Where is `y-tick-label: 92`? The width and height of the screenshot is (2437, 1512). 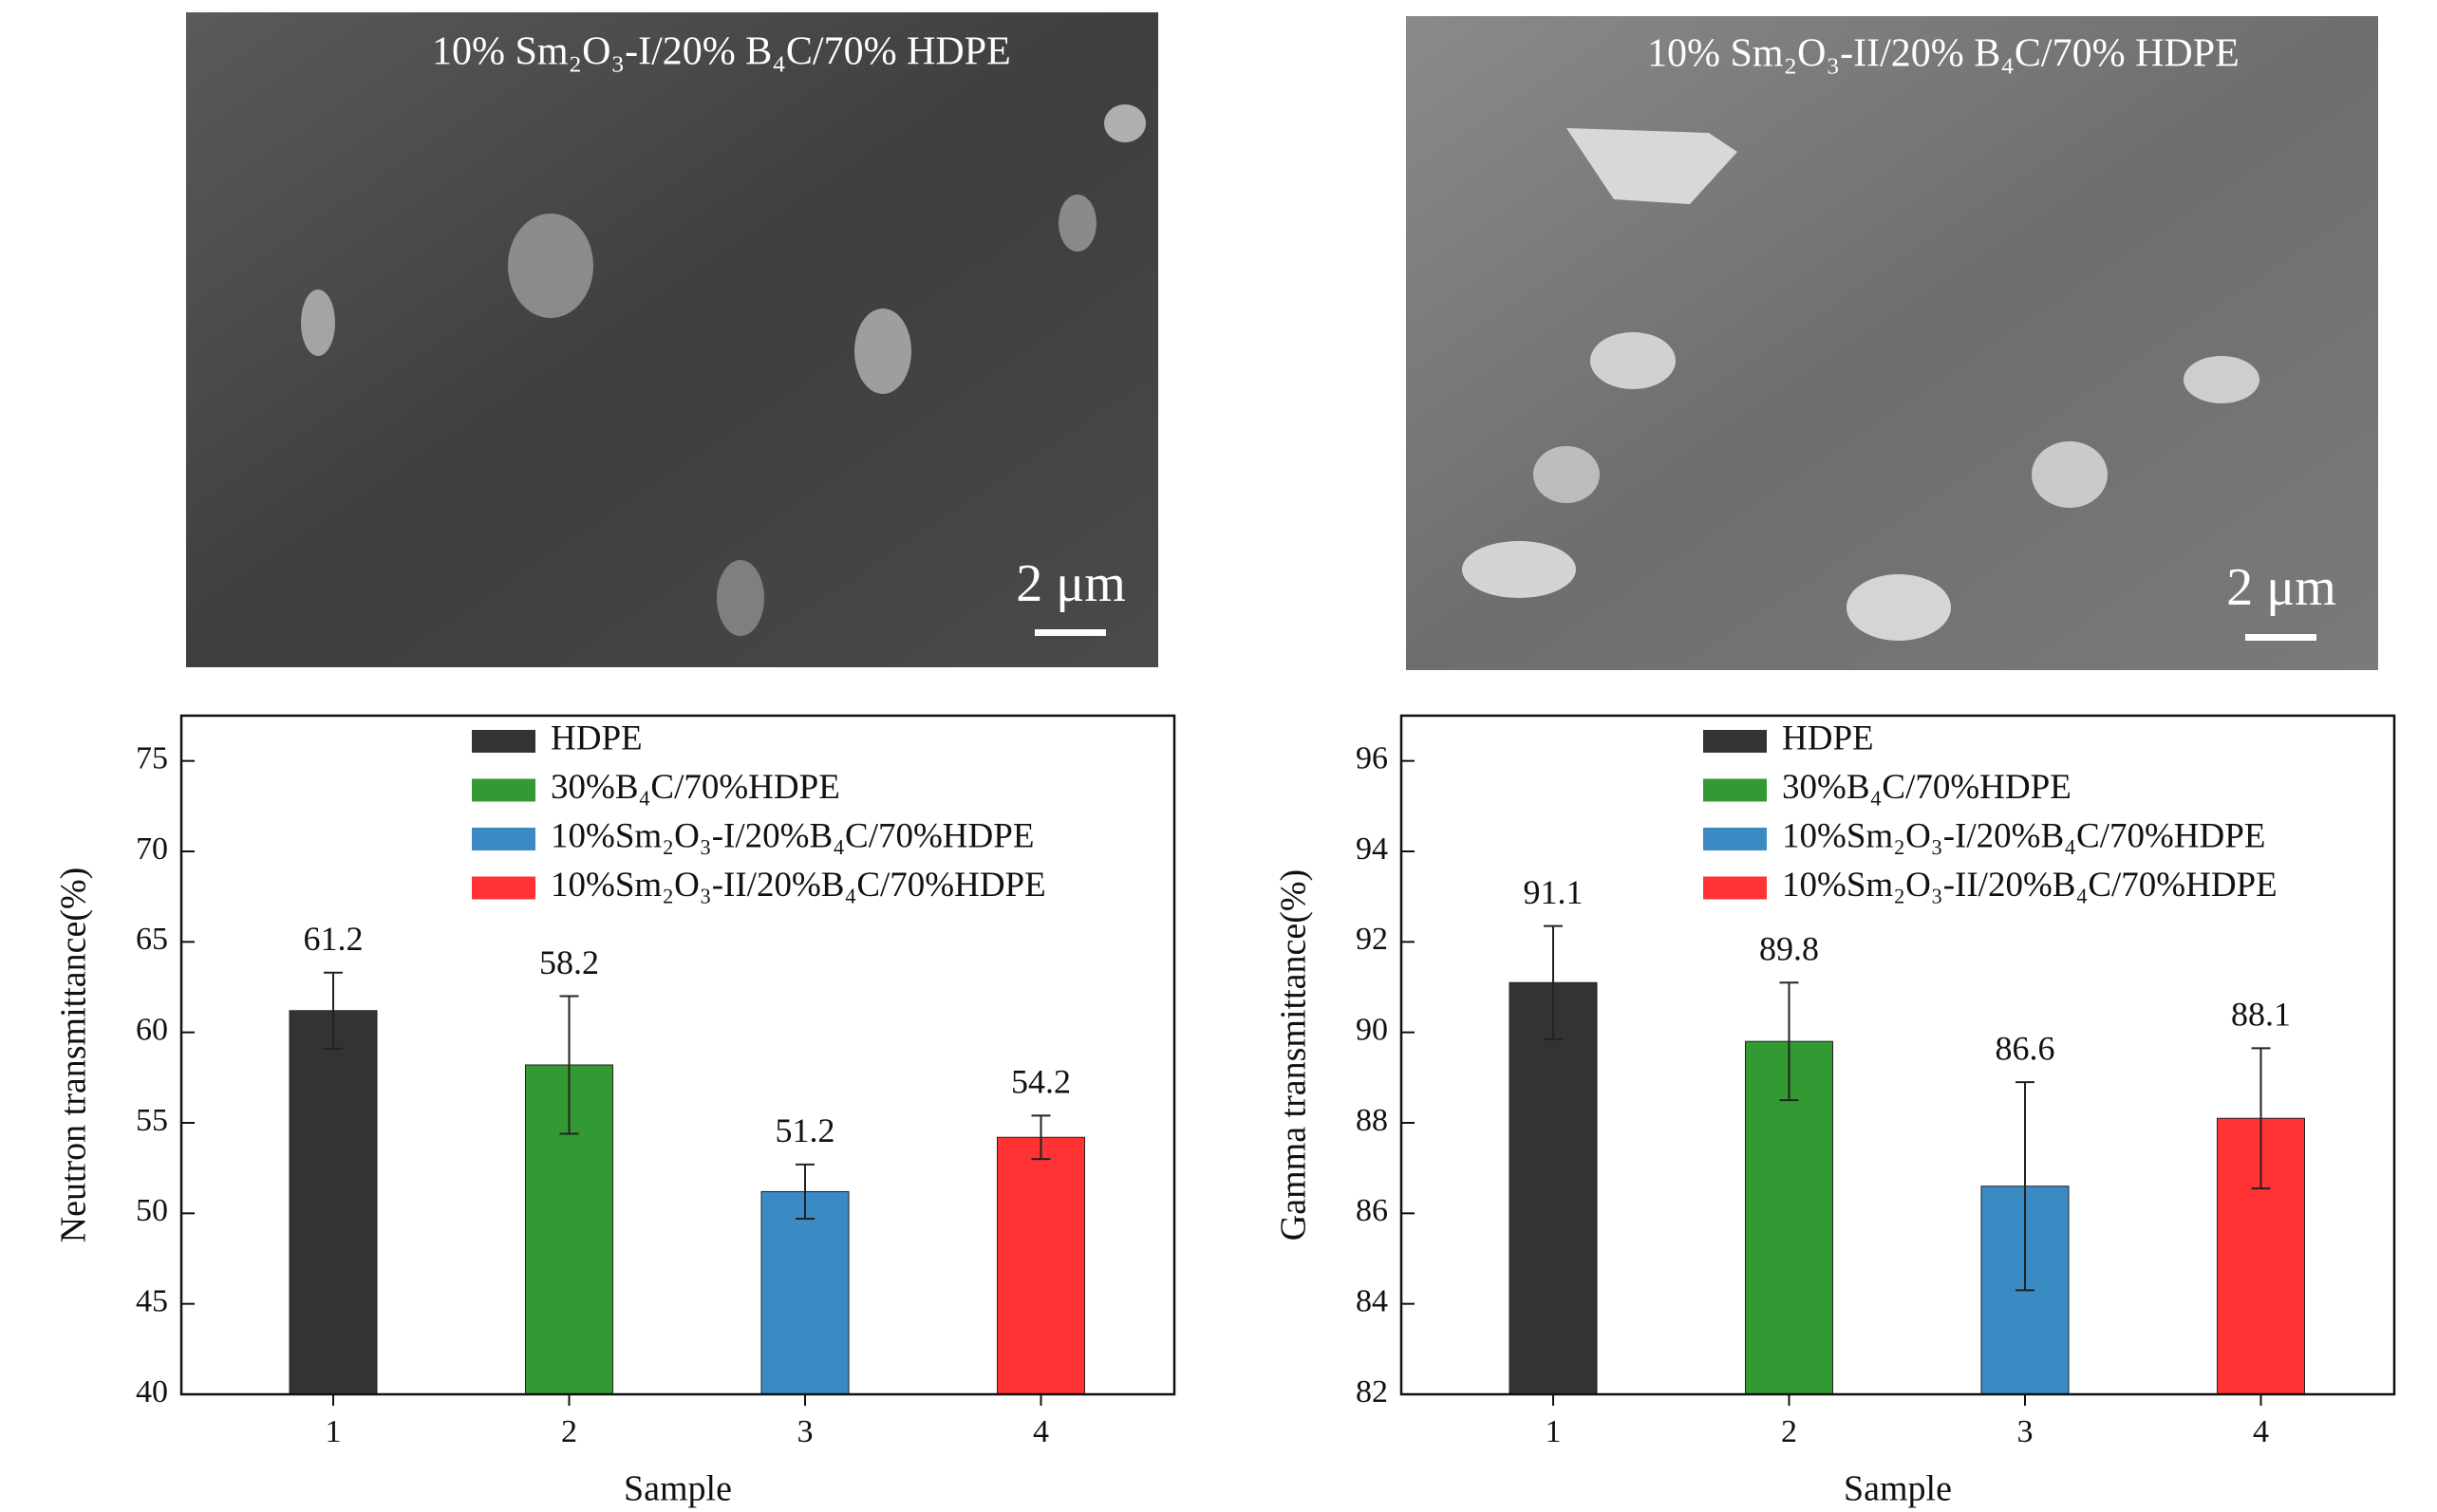 y-tick-label: 92 is located at coordinates (1372, 940).